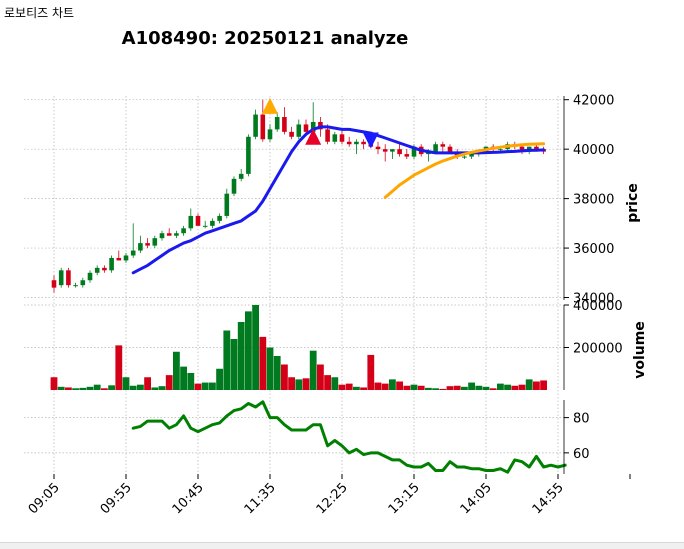  What do you see at coordinates (188, 498) in the screenshot?
I see `x-tick-label: 10:45` at bounding box center [188, 498].